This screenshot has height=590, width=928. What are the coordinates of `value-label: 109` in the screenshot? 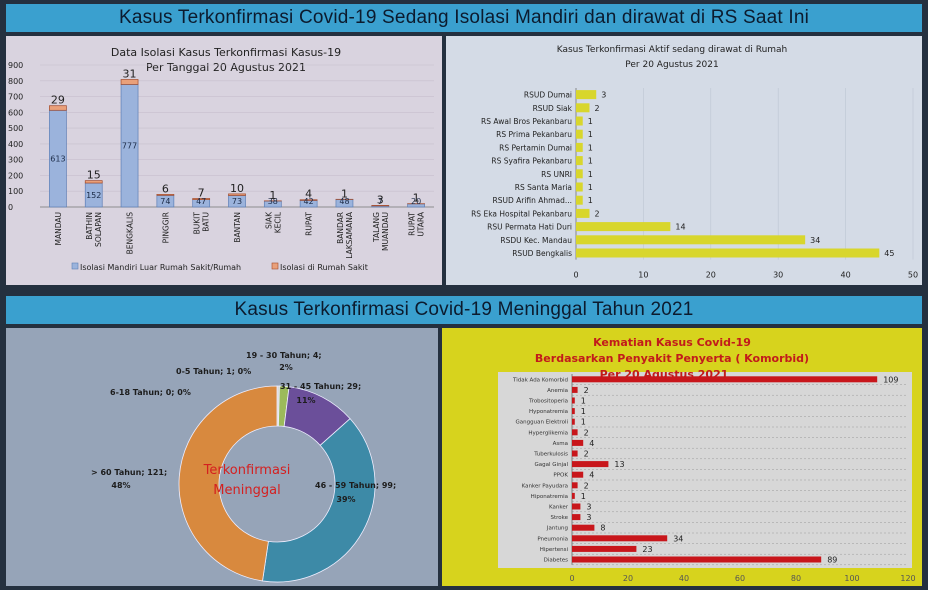 It's located at (890, 379).